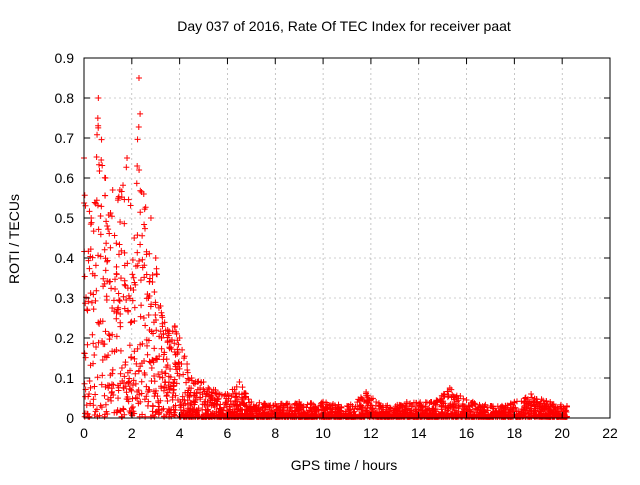  I want to click on x-tick-label: 0, so click(84, 433).